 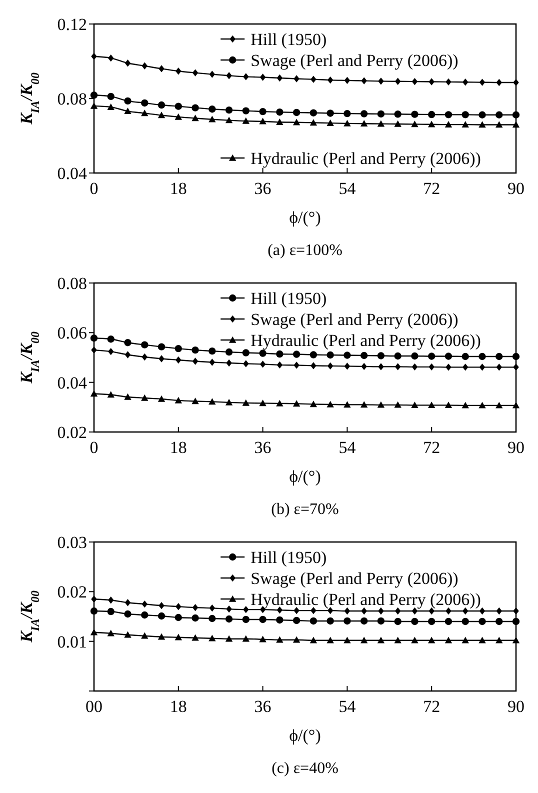 I want to click on y-tick-label: 0.01, so click(x=72, y=642).